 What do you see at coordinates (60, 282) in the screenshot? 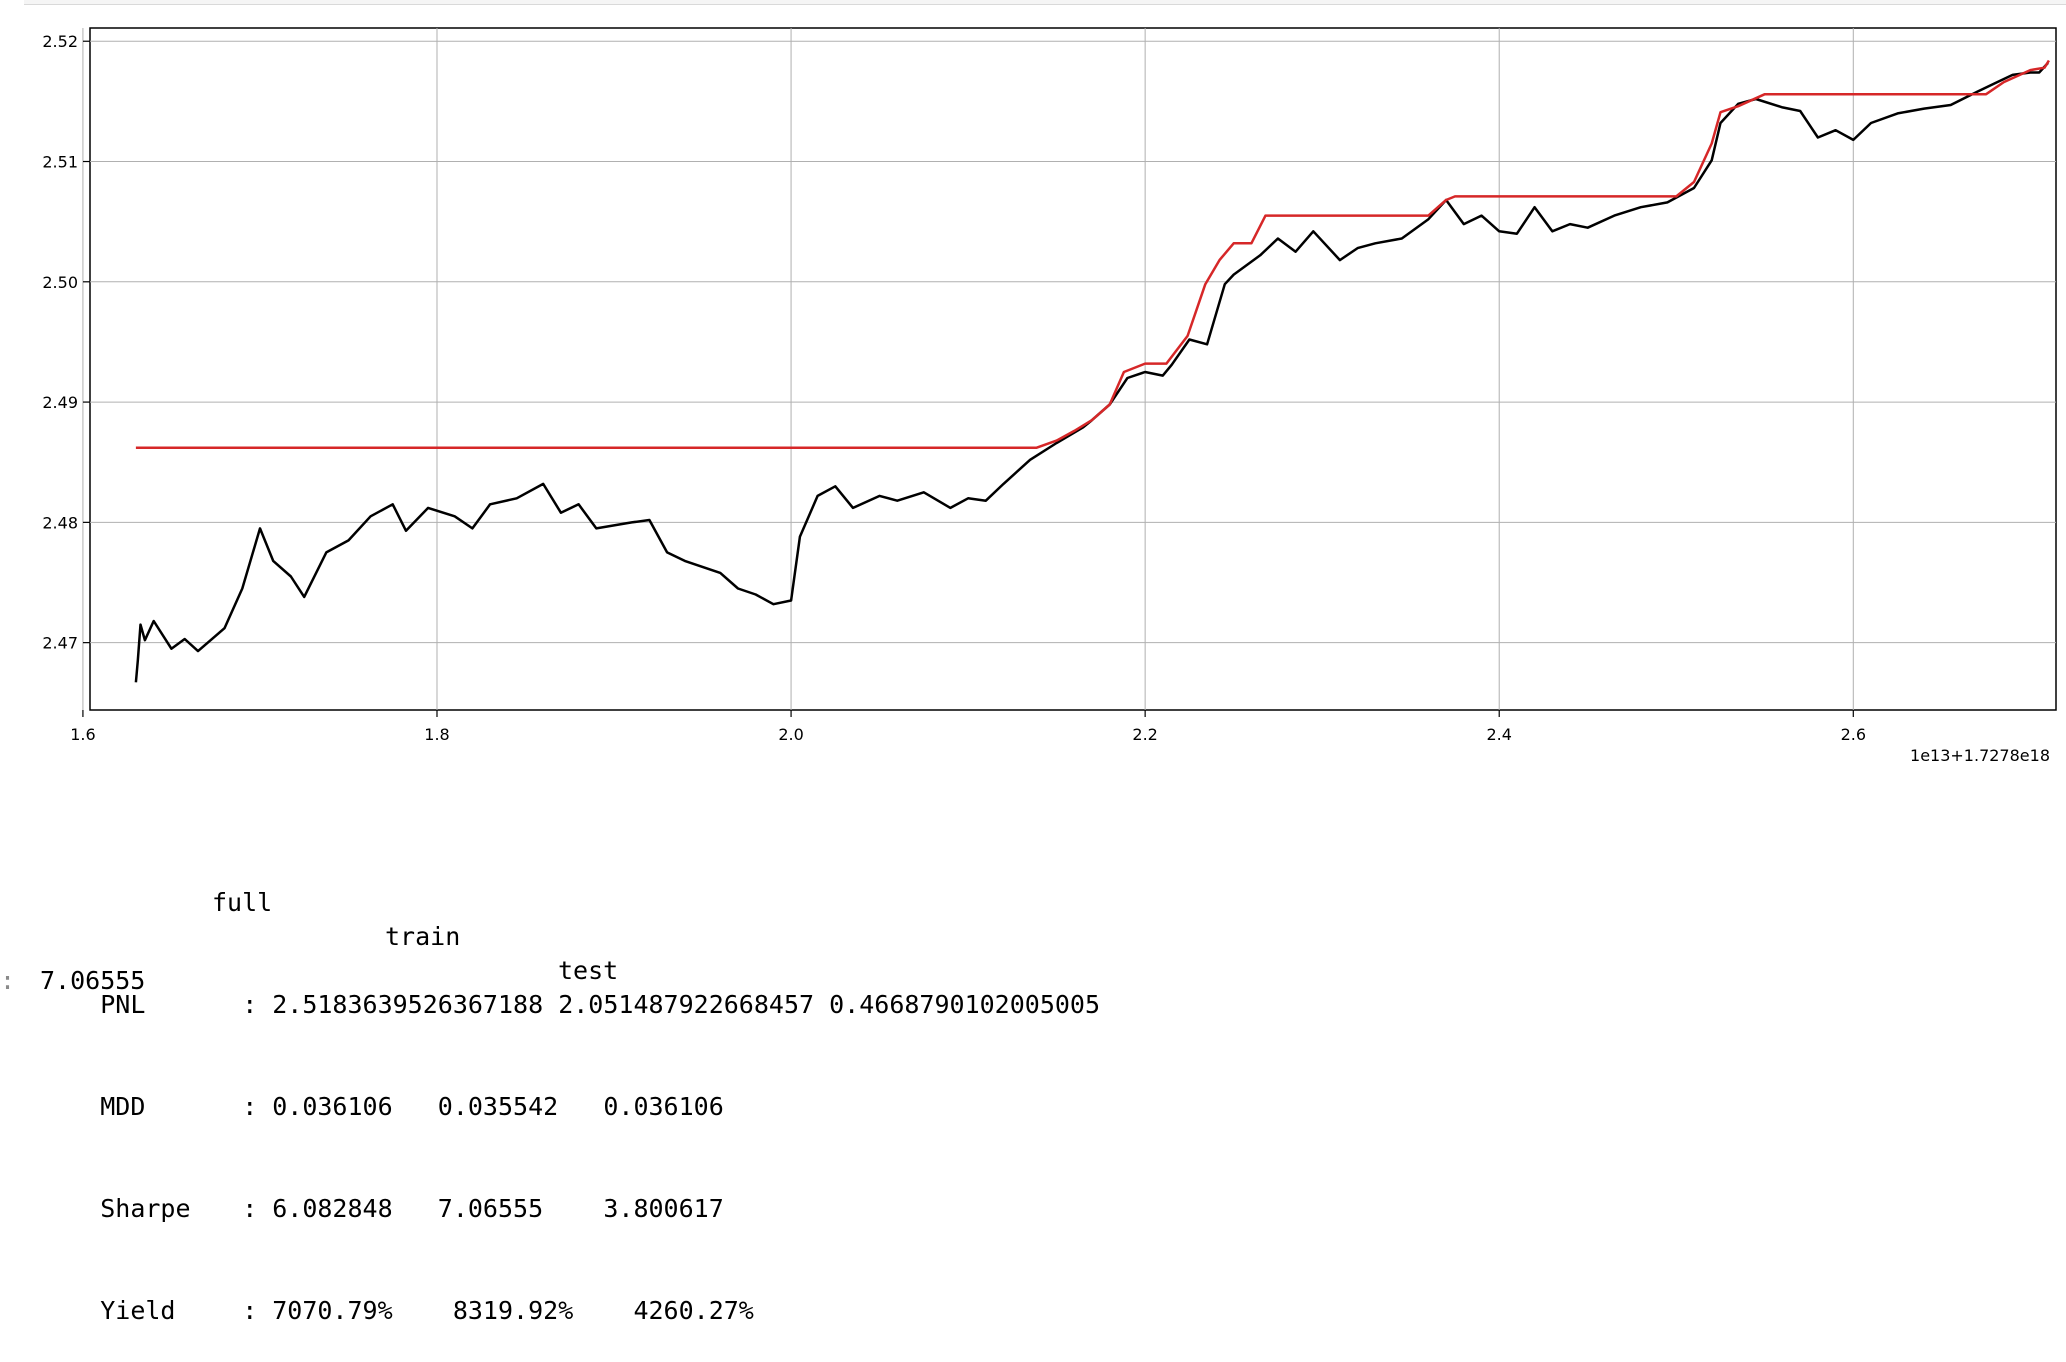
I see `y-tick-label: 2.50` at bounding box center [60, 282].